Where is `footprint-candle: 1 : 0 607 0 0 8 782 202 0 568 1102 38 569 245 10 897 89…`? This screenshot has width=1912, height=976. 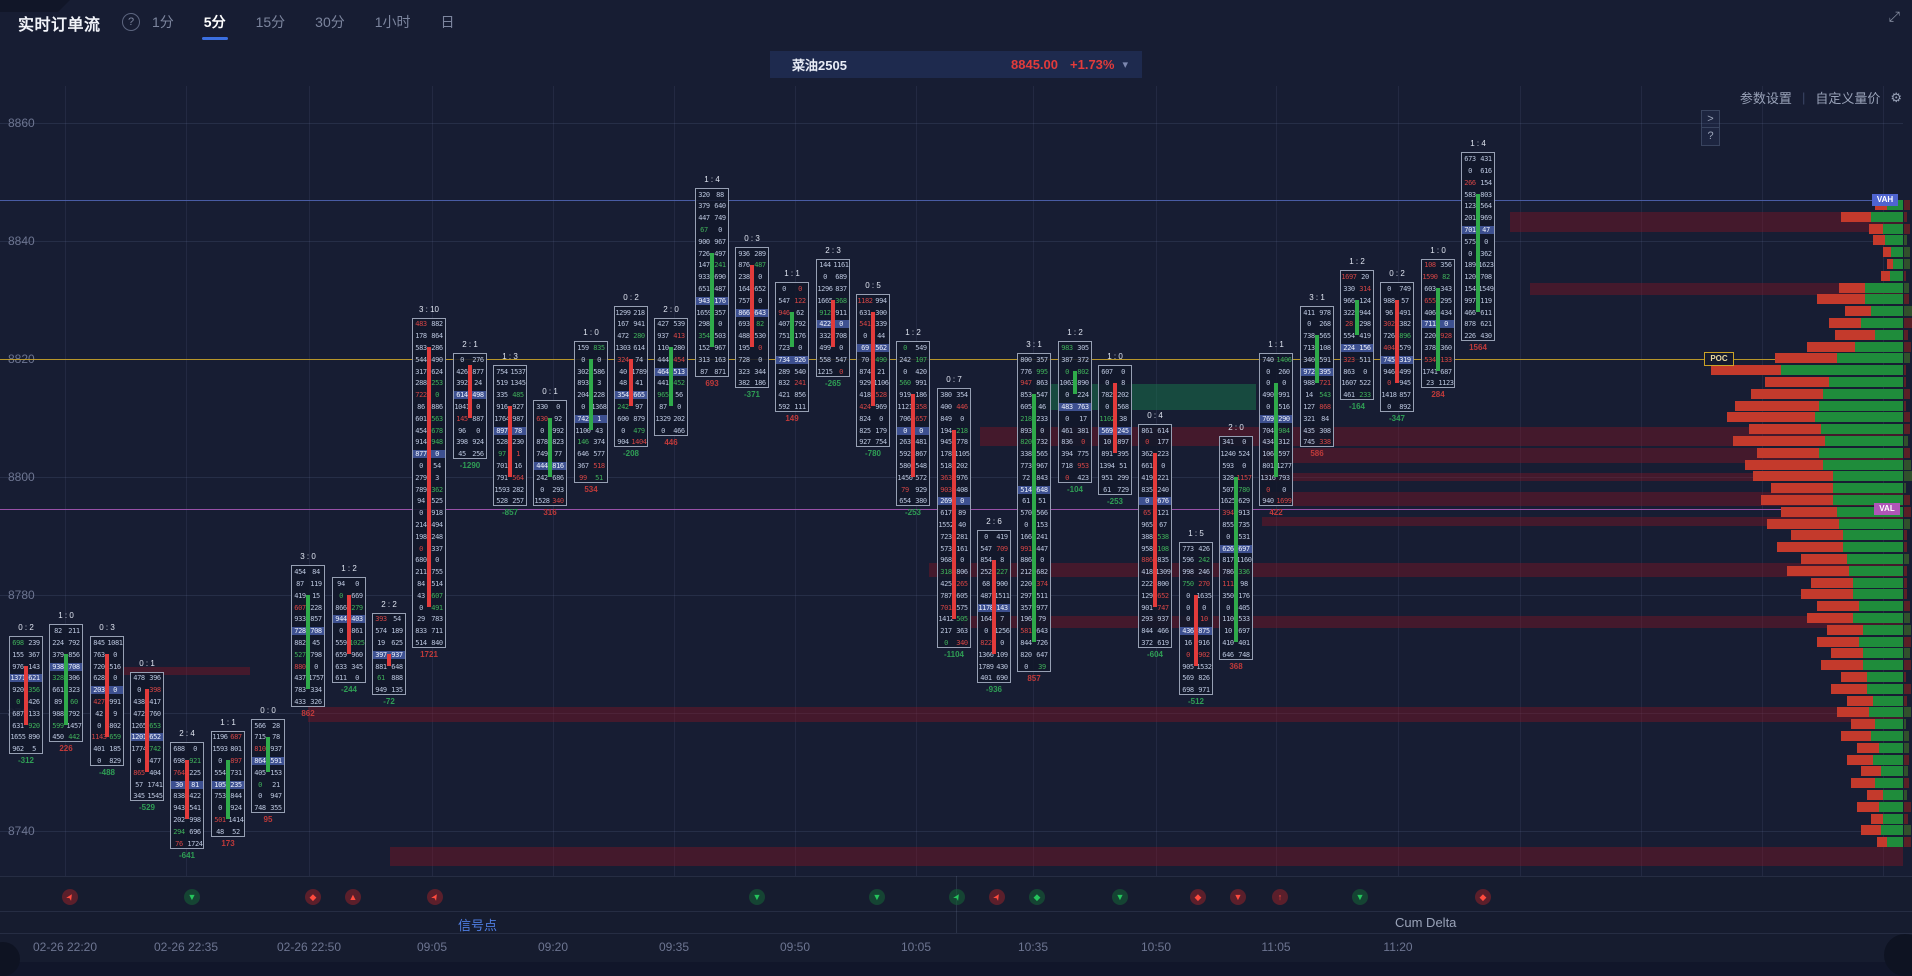 footprint-candle: 1 : 0 607 0 0 8 782 202 0 568 1102 38 569 245 10 897 89… is located at coordinates (1115, 431).